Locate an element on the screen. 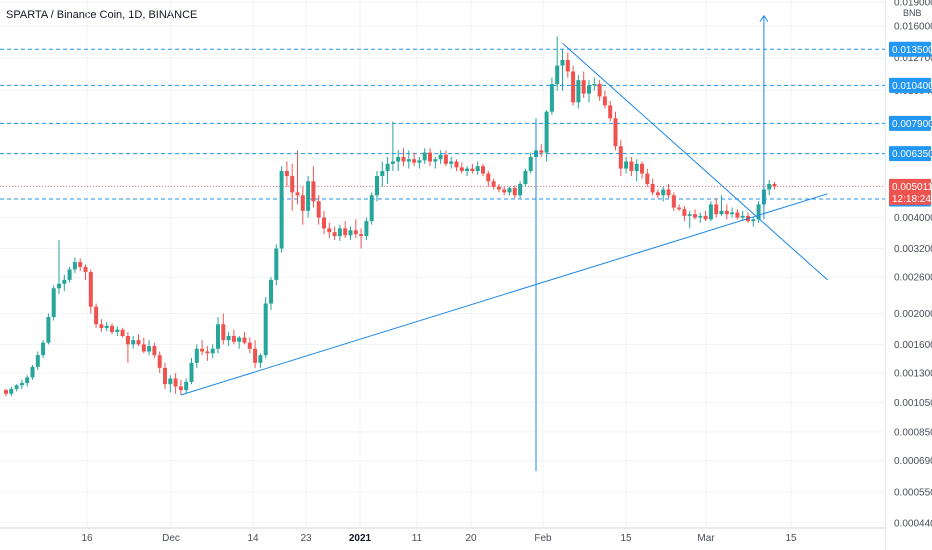  last-price-tag is located at coordinates (910, 191).